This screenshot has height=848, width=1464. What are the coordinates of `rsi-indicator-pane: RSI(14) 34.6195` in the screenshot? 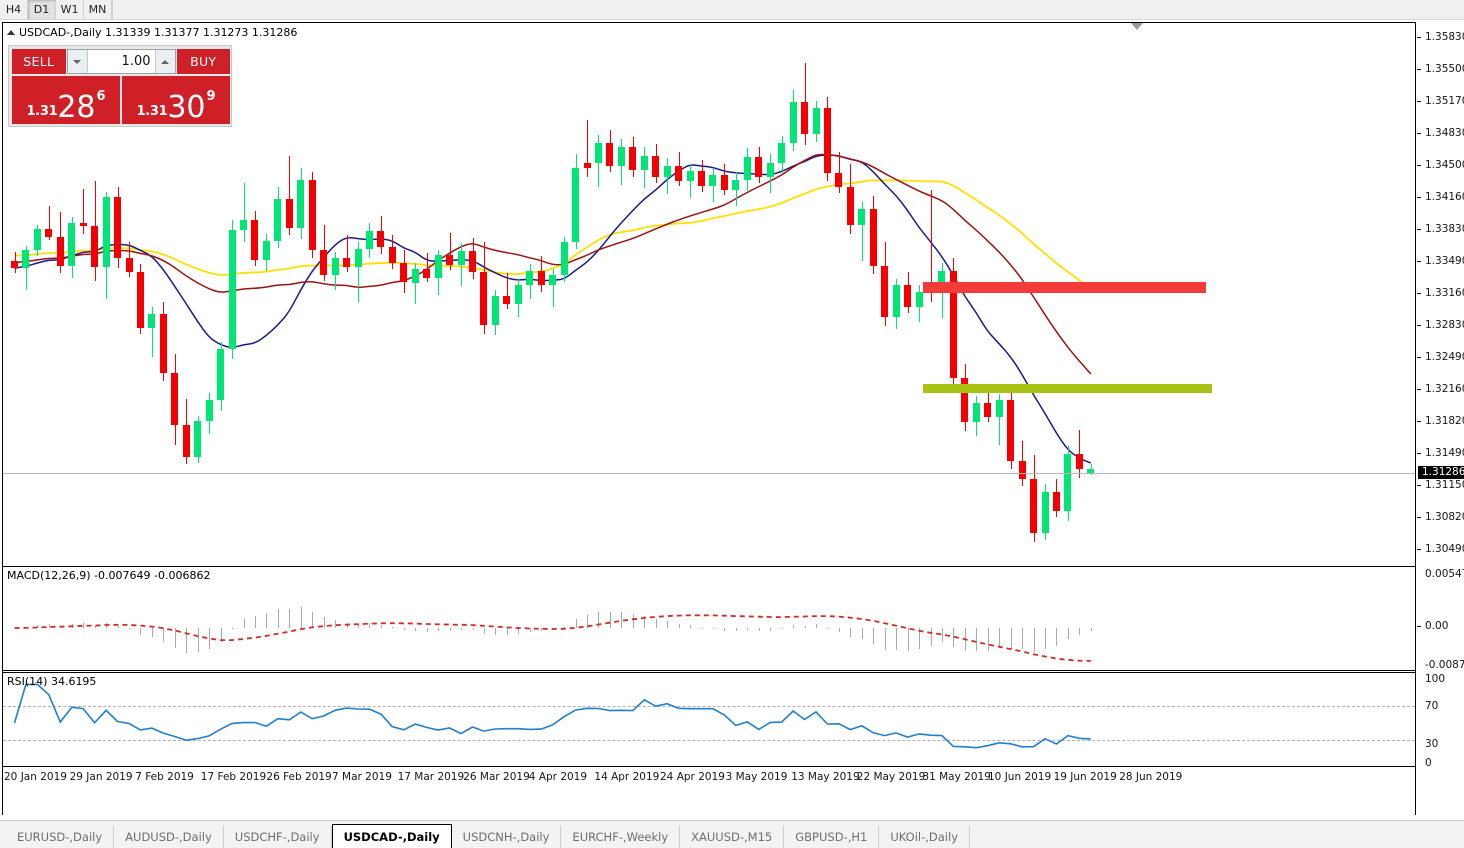 It's located at (709, 719).